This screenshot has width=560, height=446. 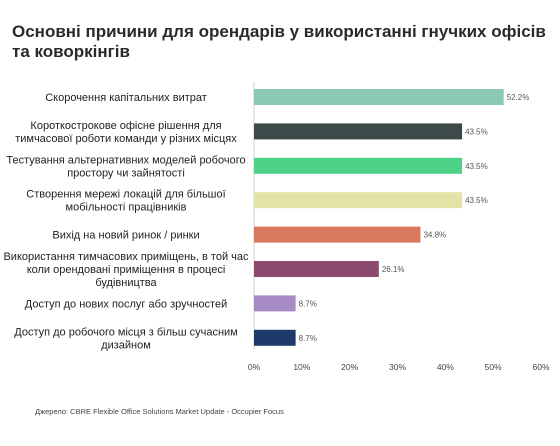 What do you see at coordinates (126, 208) in the screenshot?
I see `category-label: мобільності працівників` at bounding box center [126, 208].